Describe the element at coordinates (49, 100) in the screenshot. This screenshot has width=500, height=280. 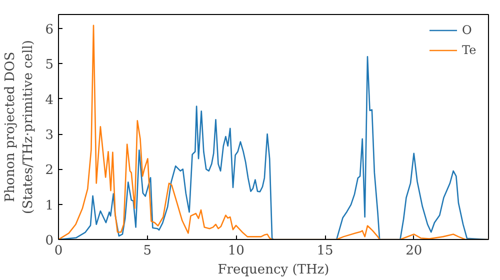
I see `y-tick-label: 4` at that location.